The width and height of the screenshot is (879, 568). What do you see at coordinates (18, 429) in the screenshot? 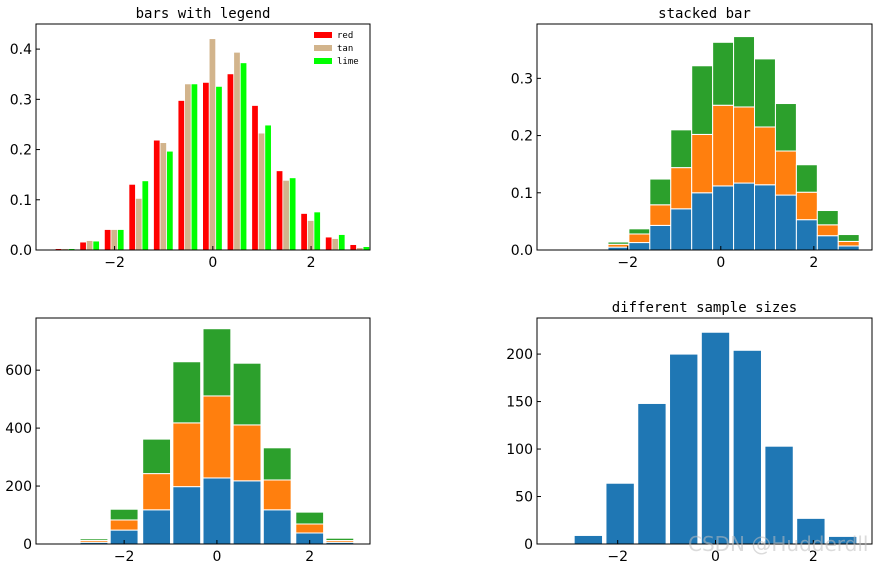
I see `y-tick-label: 400` at bounding box center [18, 429].